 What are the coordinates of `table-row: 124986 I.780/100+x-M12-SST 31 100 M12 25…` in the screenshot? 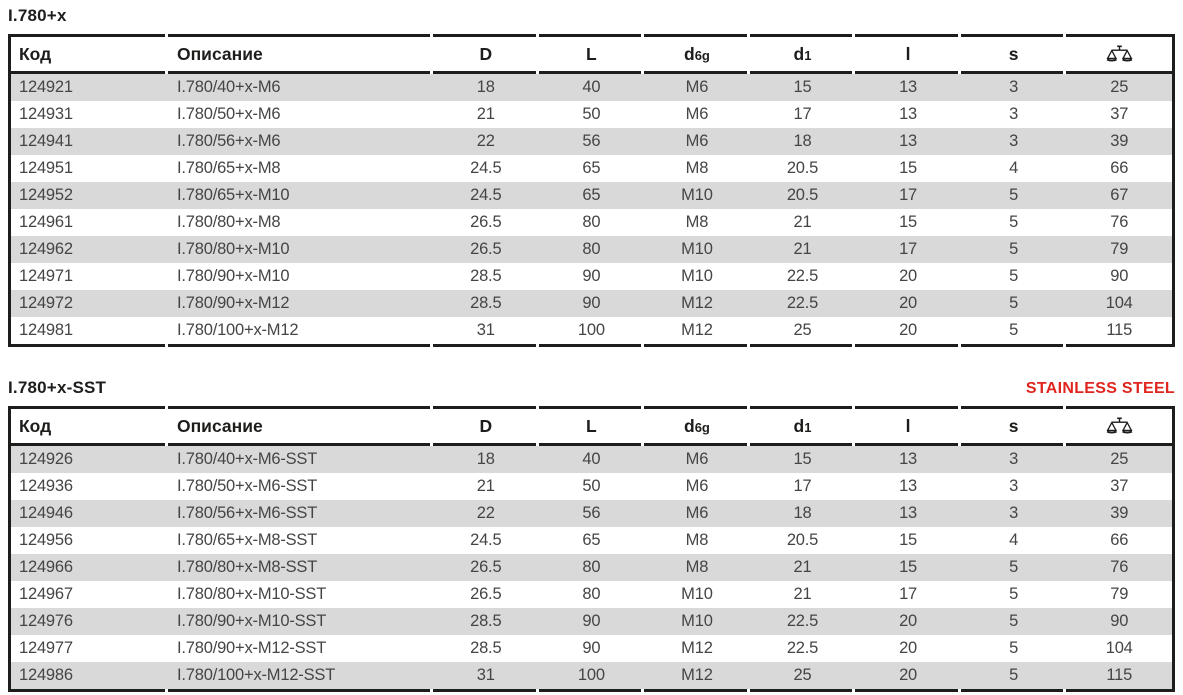 It's located at (591, 675).